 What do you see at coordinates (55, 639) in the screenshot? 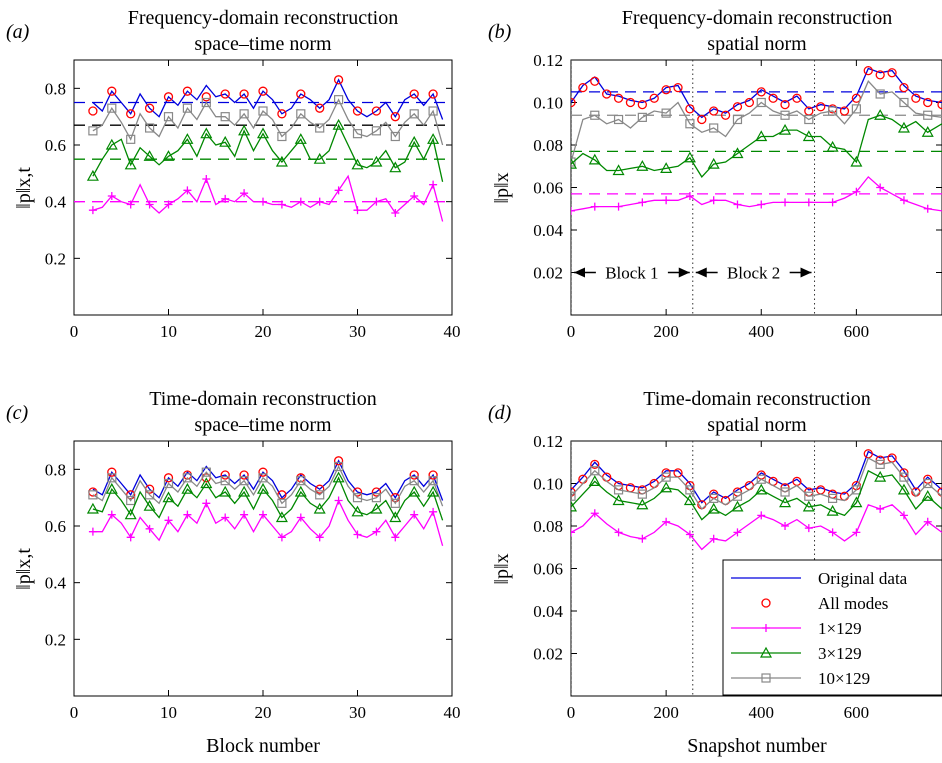
I see `y-tick-label: 0.2` at bounding box center [55, 639].